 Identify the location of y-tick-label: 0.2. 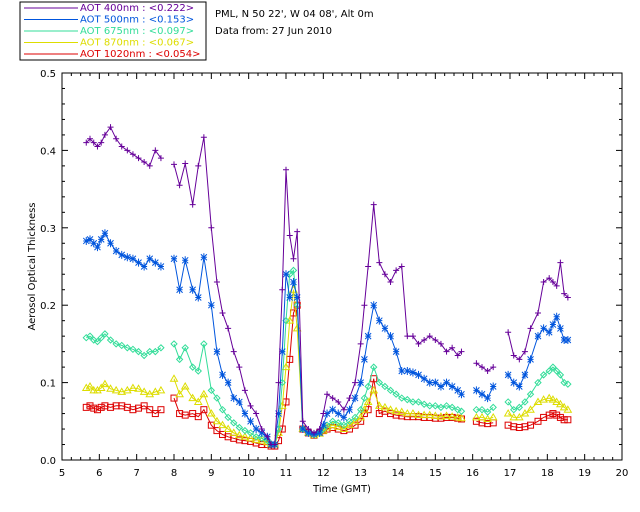
(48, 306).